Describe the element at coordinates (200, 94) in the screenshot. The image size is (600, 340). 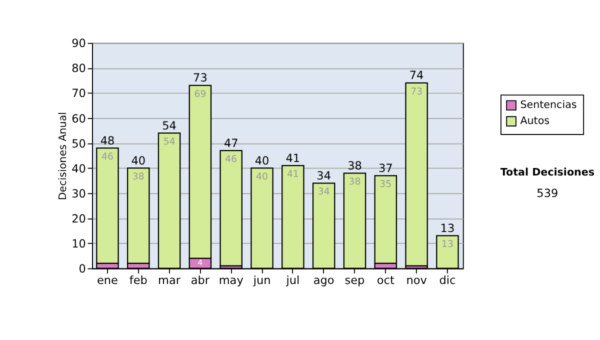
I see `data-label: 69` at that location.